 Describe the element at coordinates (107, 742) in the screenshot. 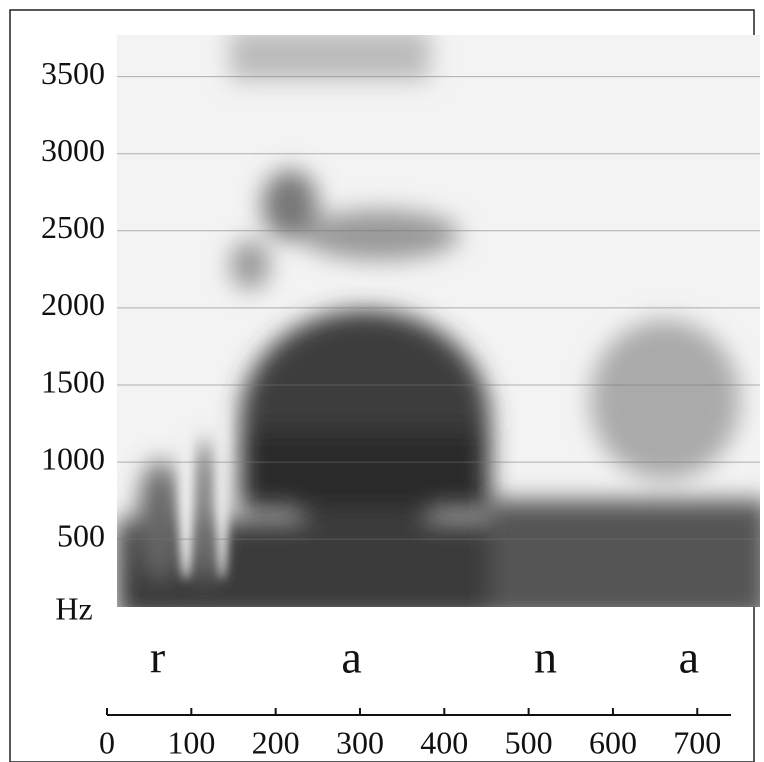

I see `x-tick-label: 0` at that location.